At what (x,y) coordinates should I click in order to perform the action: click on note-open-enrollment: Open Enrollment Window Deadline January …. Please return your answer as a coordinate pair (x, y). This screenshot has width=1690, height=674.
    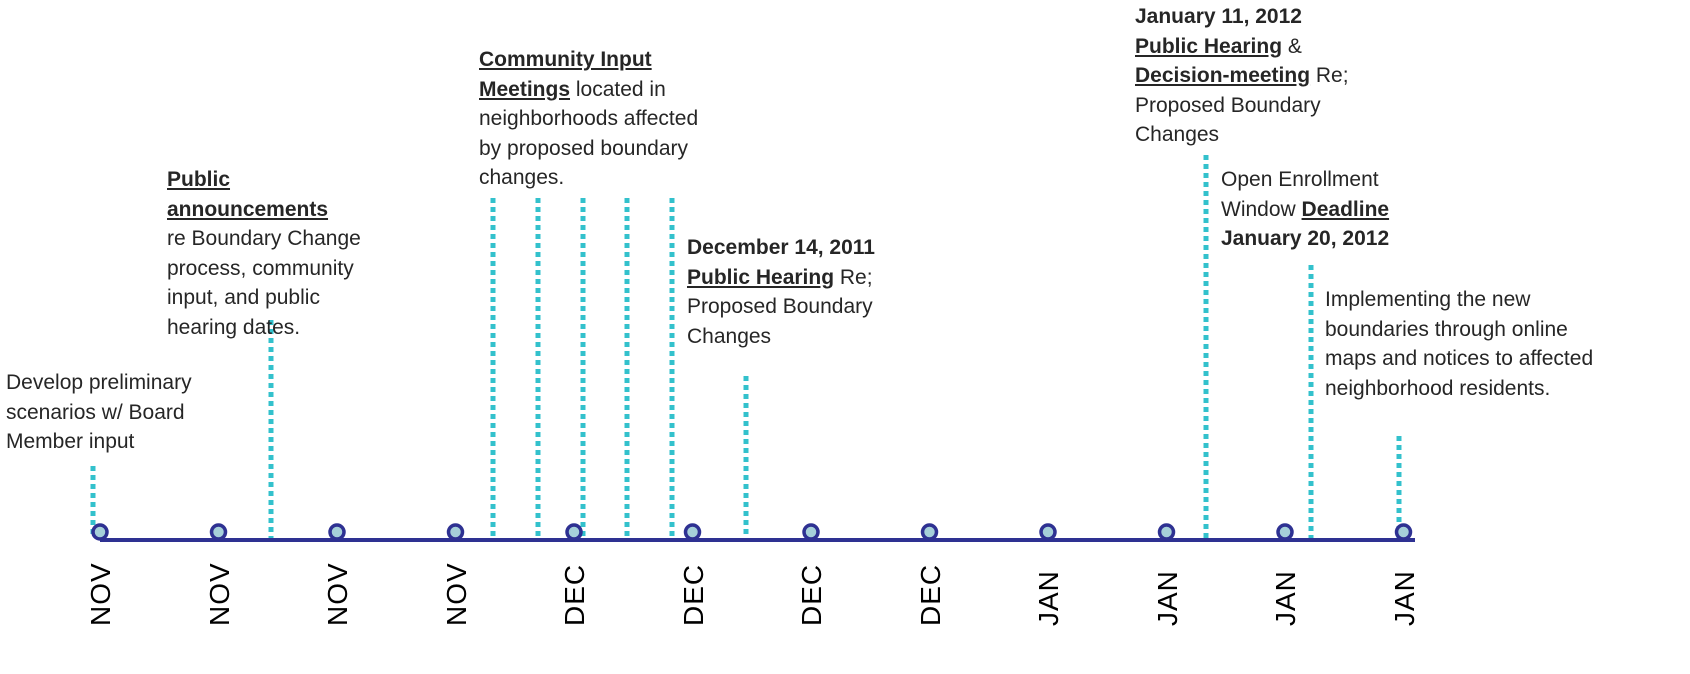
    Looking at the image, I should click on (1321, 209).